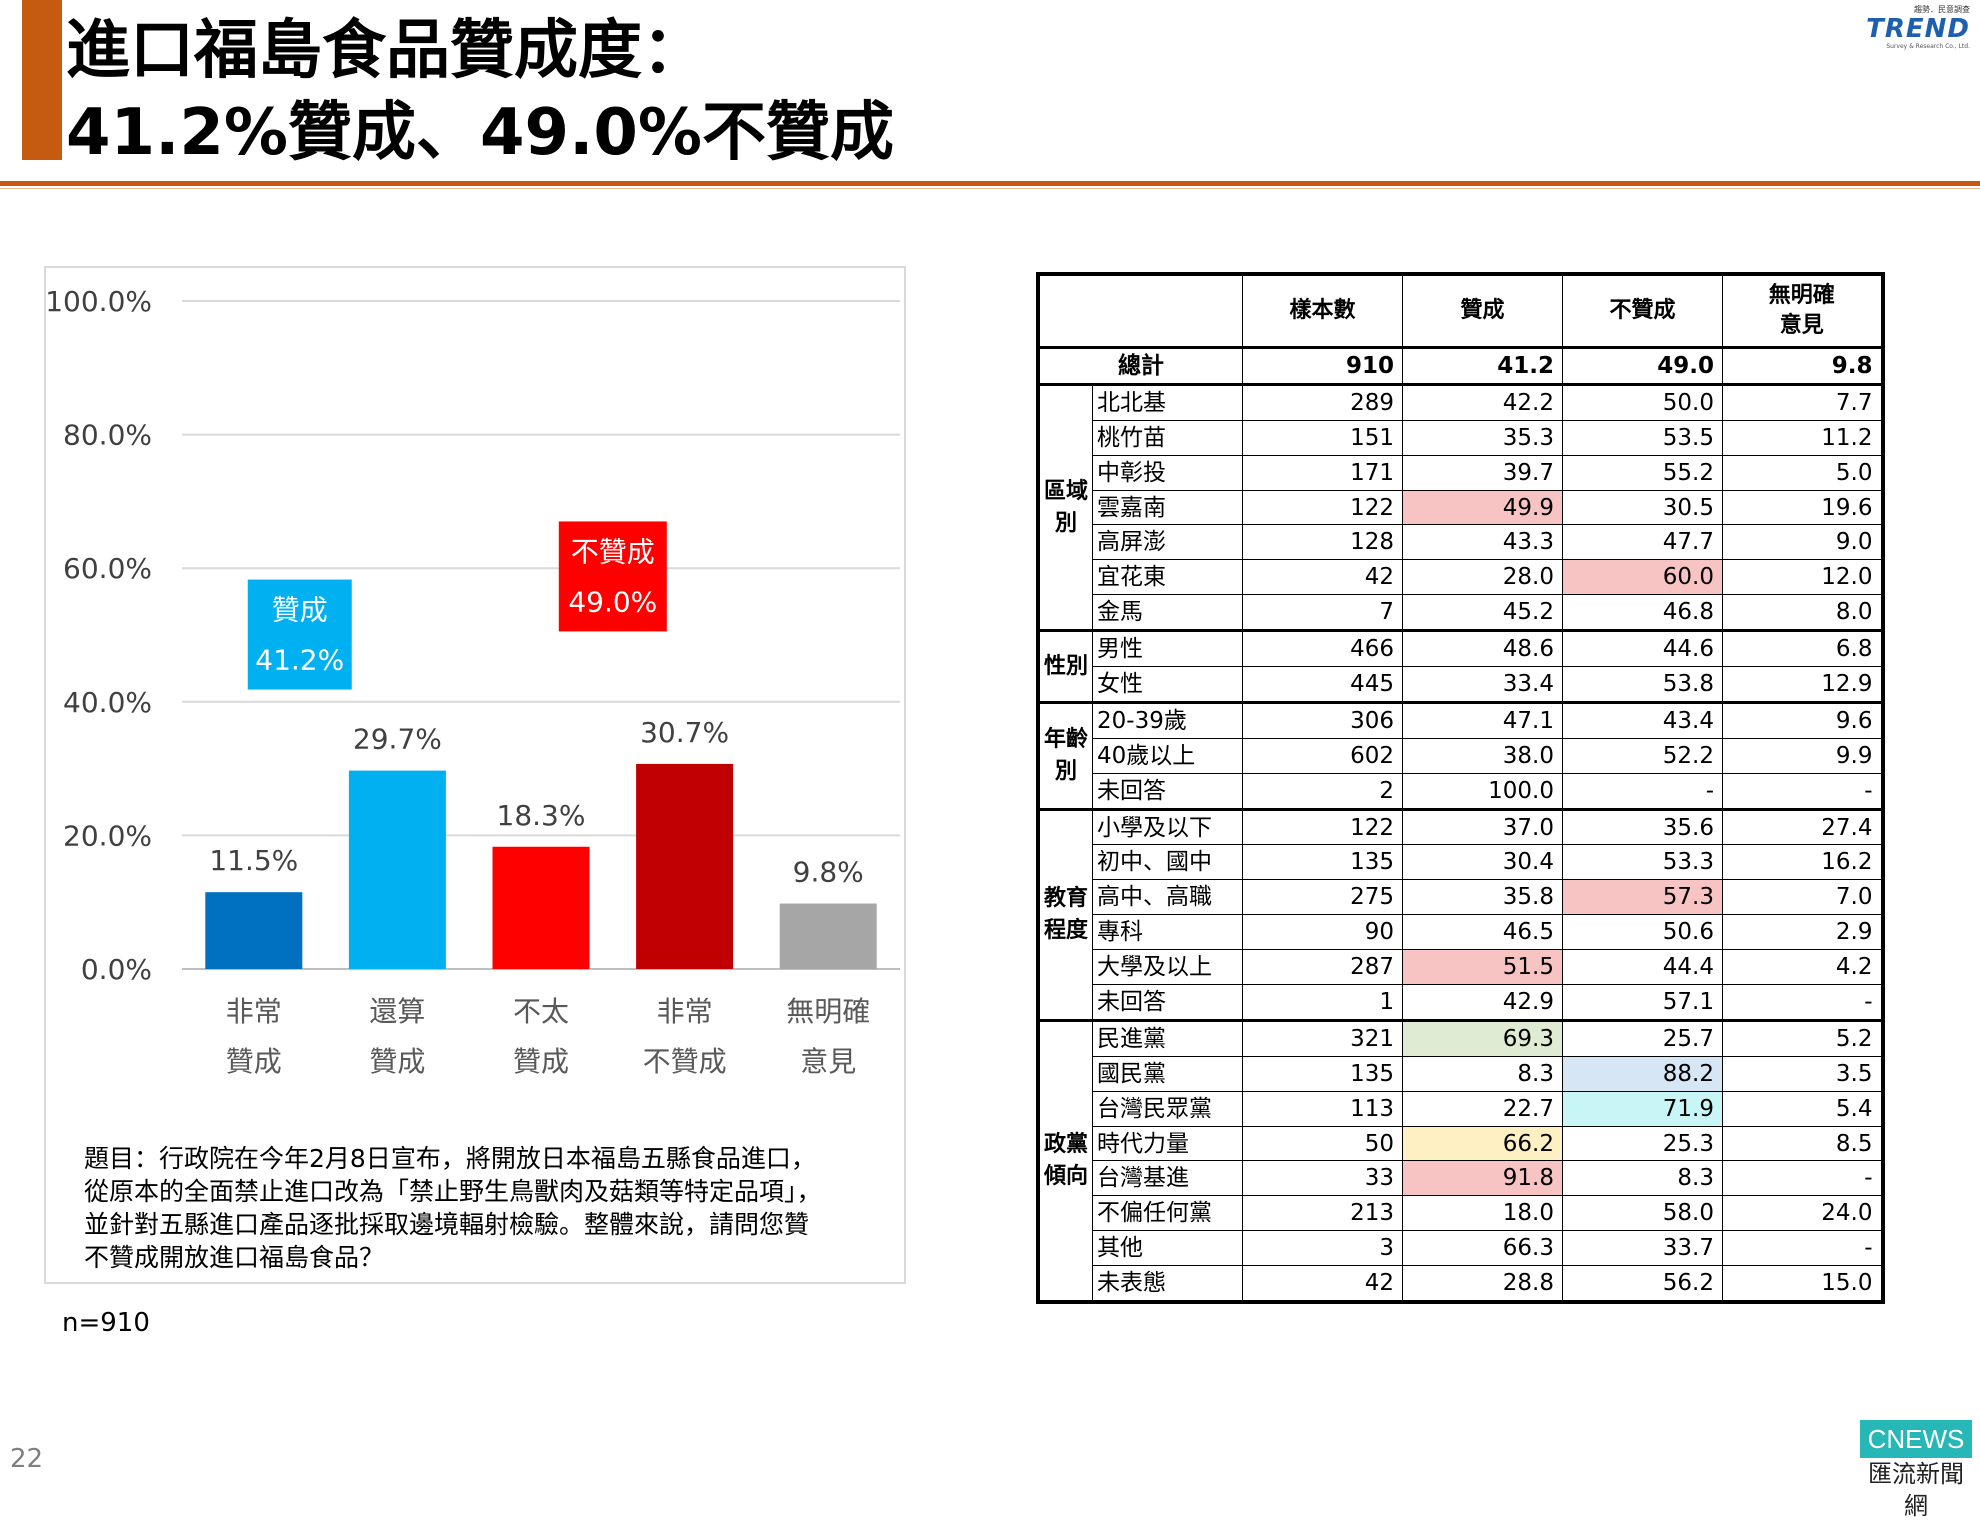  What do you see at coordinates (1802, 826) in the screenshot?
I see `table-cell: 27.4` at bounding box center [1802, 826].